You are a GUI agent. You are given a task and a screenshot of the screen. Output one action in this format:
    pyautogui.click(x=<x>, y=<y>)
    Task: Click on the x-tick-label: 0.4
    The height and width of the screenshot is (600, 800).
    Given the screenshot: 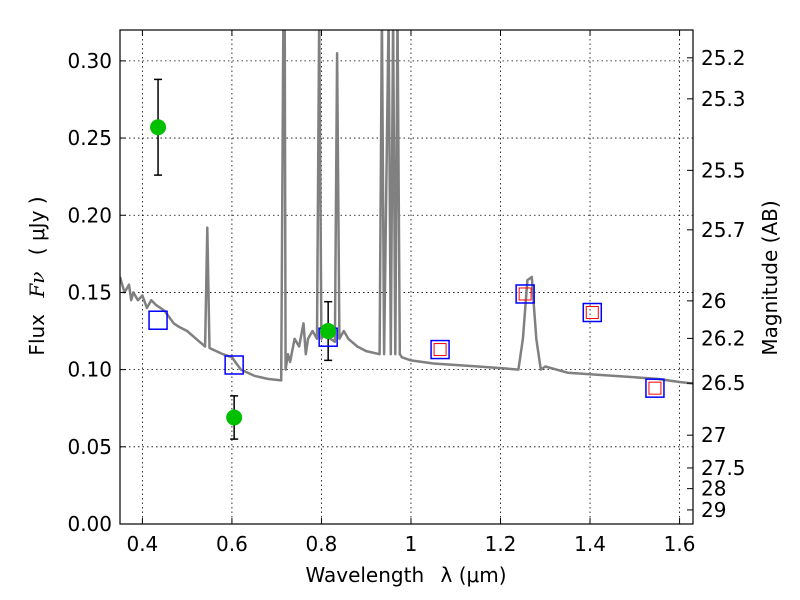 What is the action you would take?
    pyautogui.click(x=142, y=544)
    